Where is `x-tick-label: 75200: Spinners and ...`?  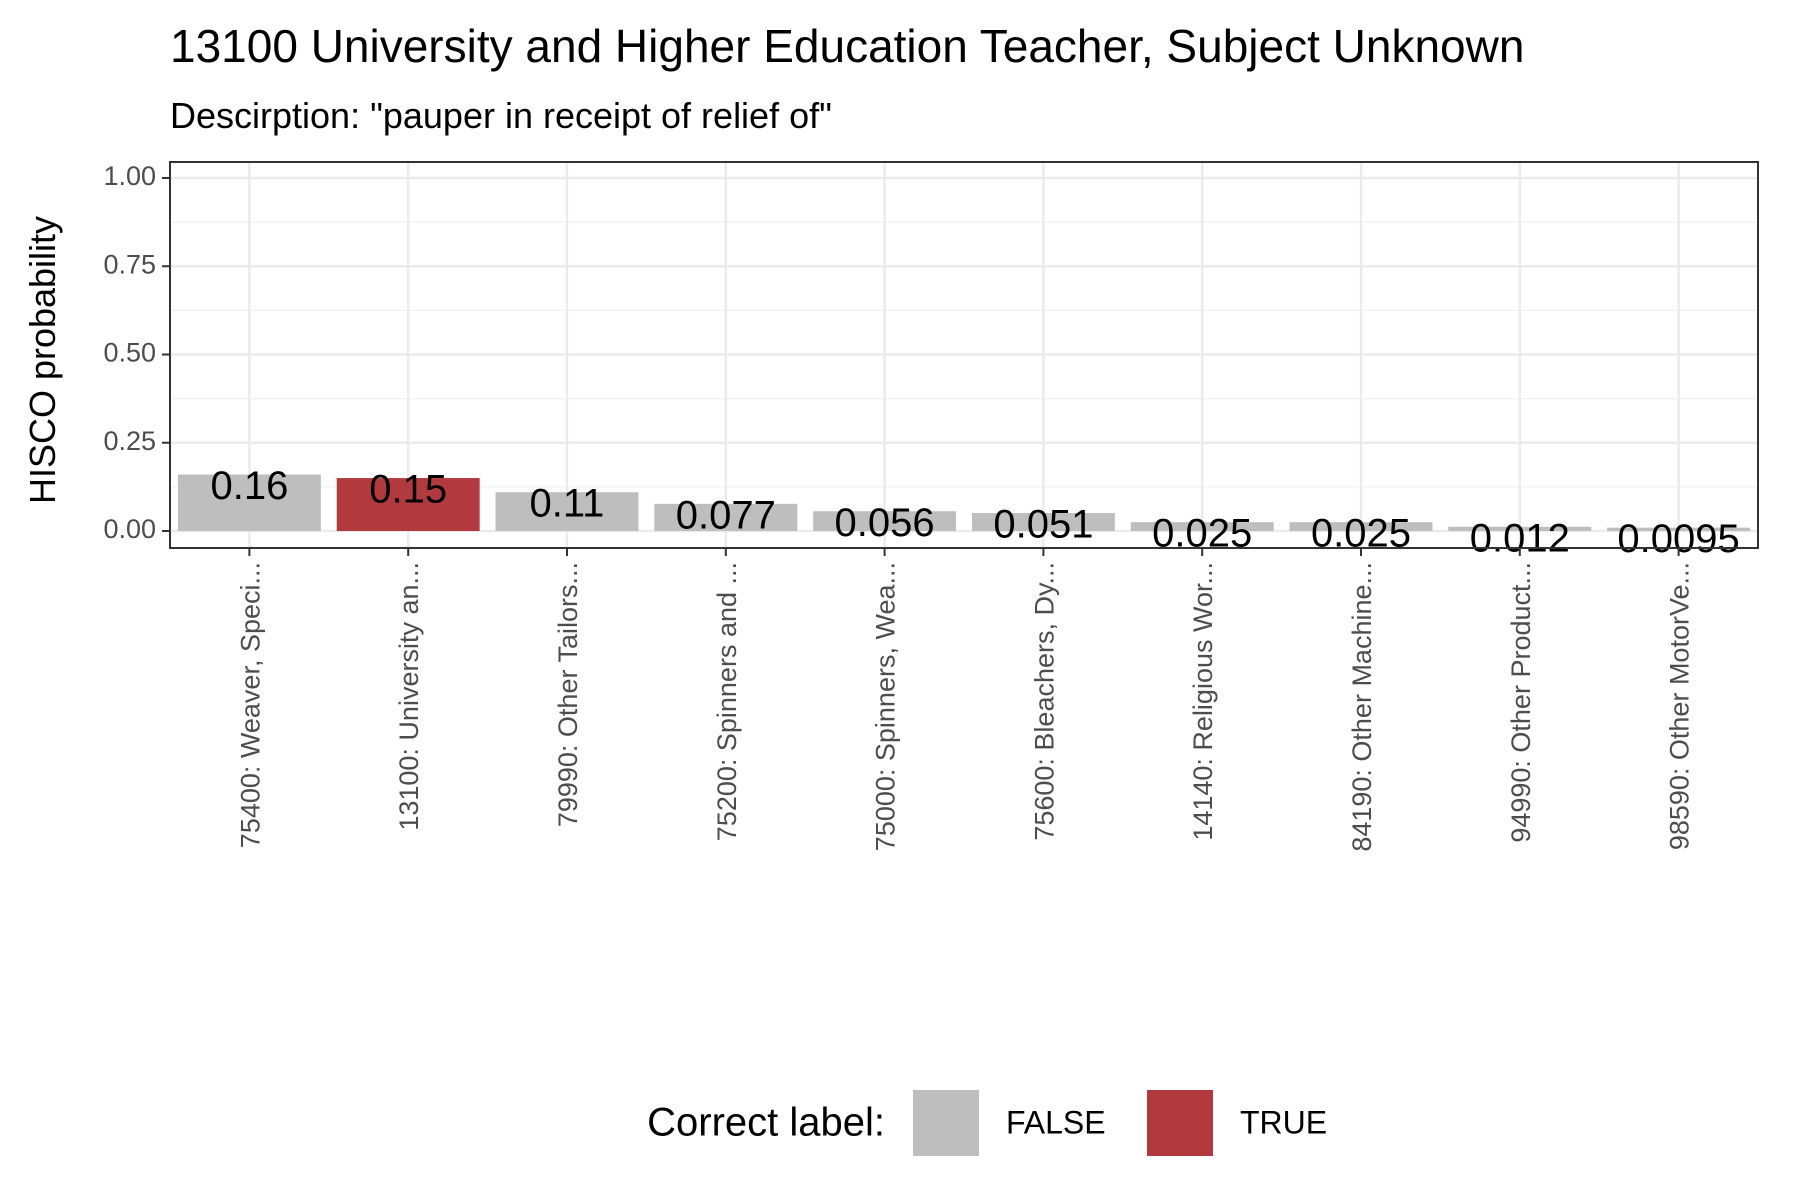
x-tick-label: 75200: Spinners and ... is located at coordinates (727, 701).